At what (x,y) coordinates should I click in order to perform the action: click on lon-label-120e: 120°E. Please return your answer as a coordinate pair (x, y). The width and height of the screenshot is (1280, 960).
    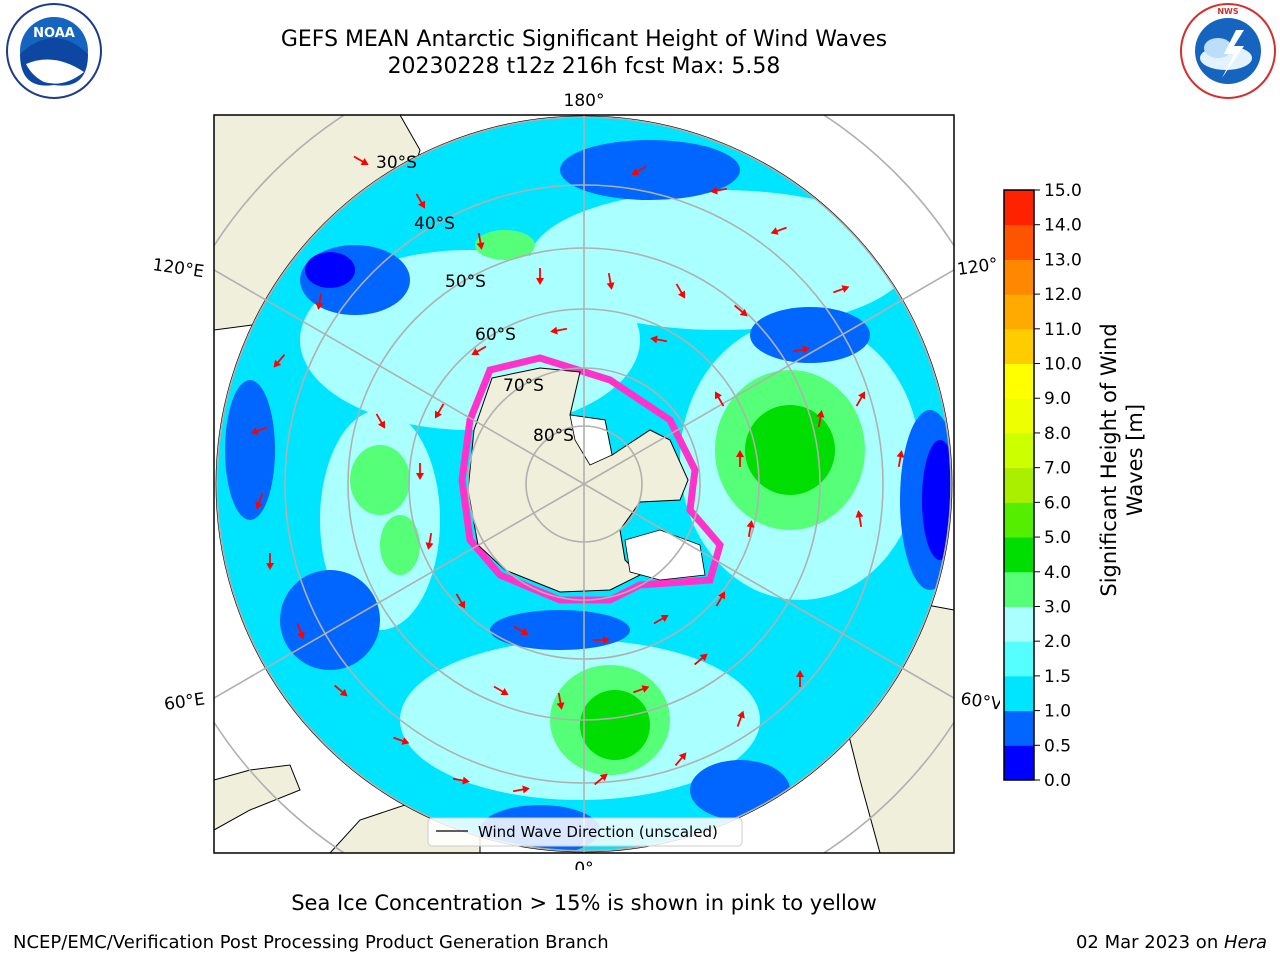
    Looking at the image, I should click on (178, 268).